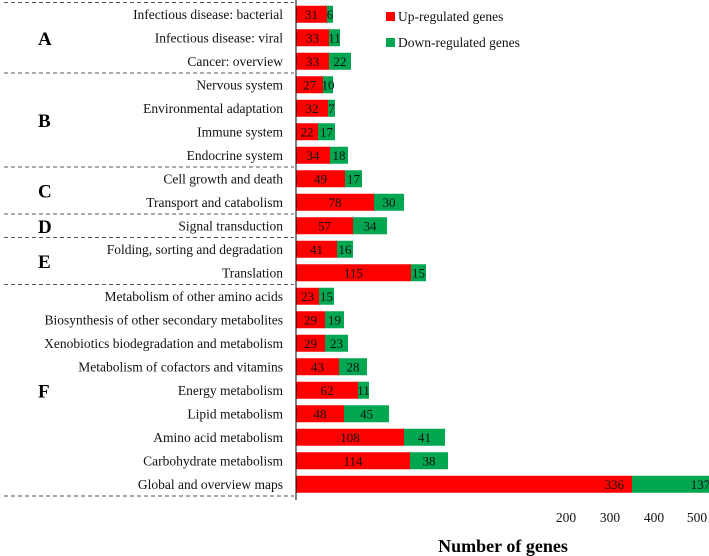 This screenshot has height=556, width=709. I want to click on category-label-3: Nervous system, so click(239, 84).